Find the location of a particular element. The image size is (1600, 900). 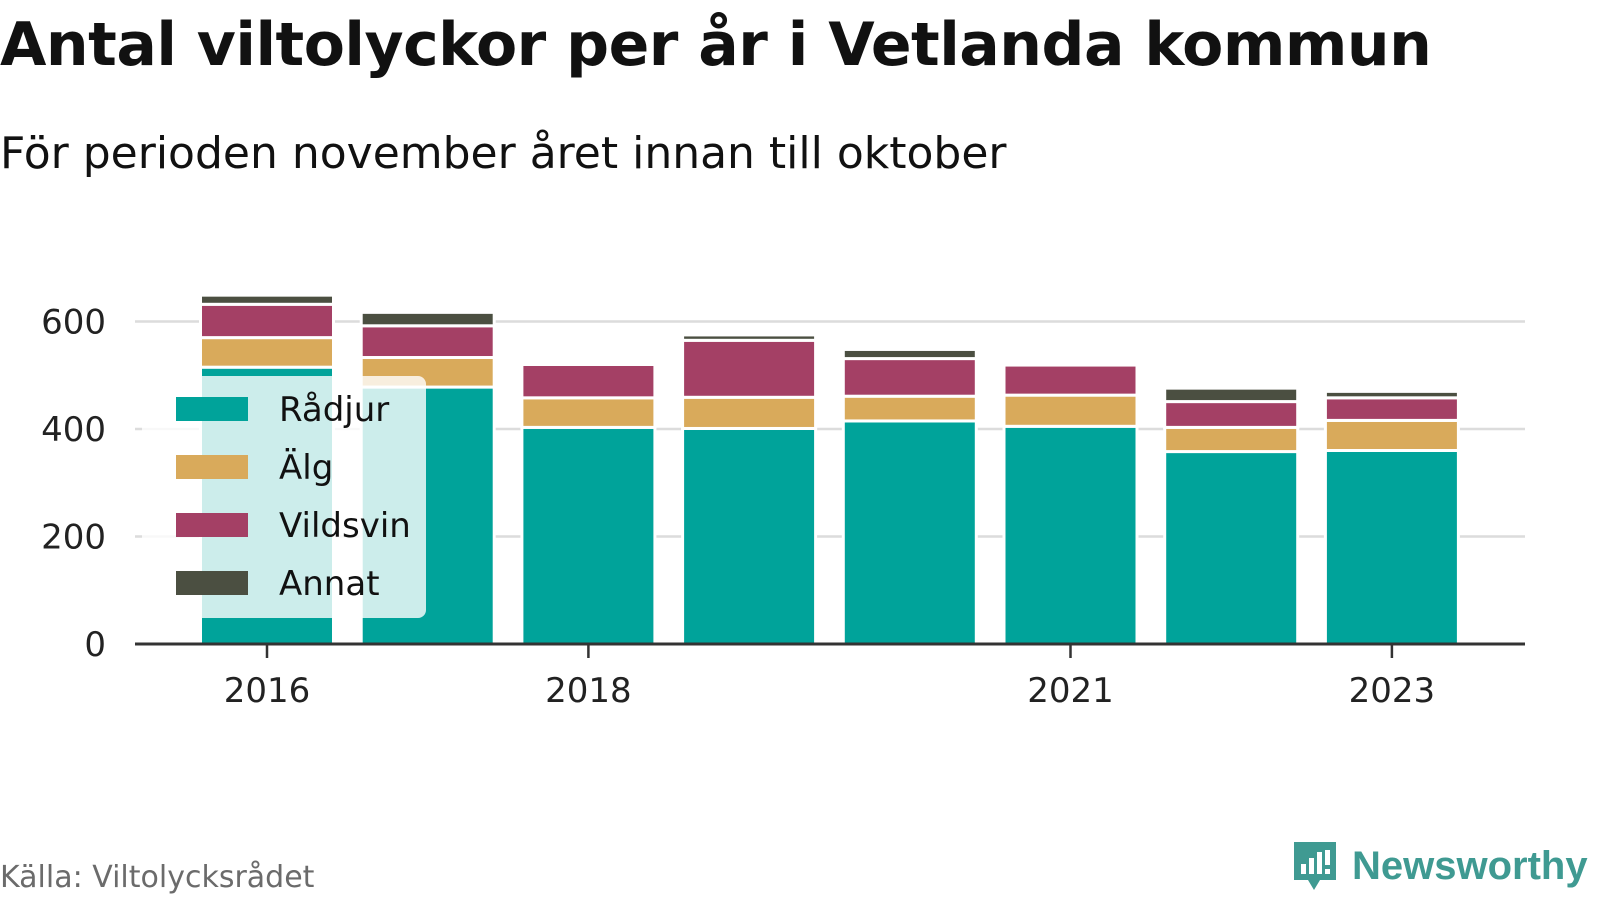

bar-segment-älg-2018 is located at coordinates (588, 412).